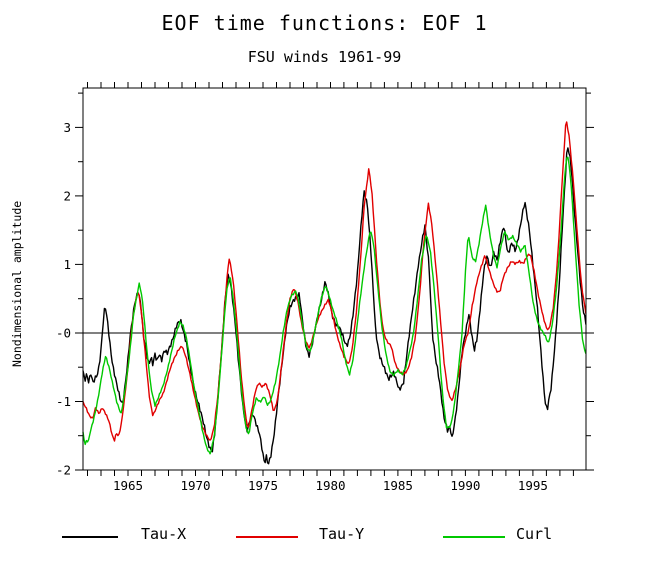  What do you see at coordinates (128, 485) in the screenshot?
I see `x-tick-label: 1965` at bounding box center [128, 485].